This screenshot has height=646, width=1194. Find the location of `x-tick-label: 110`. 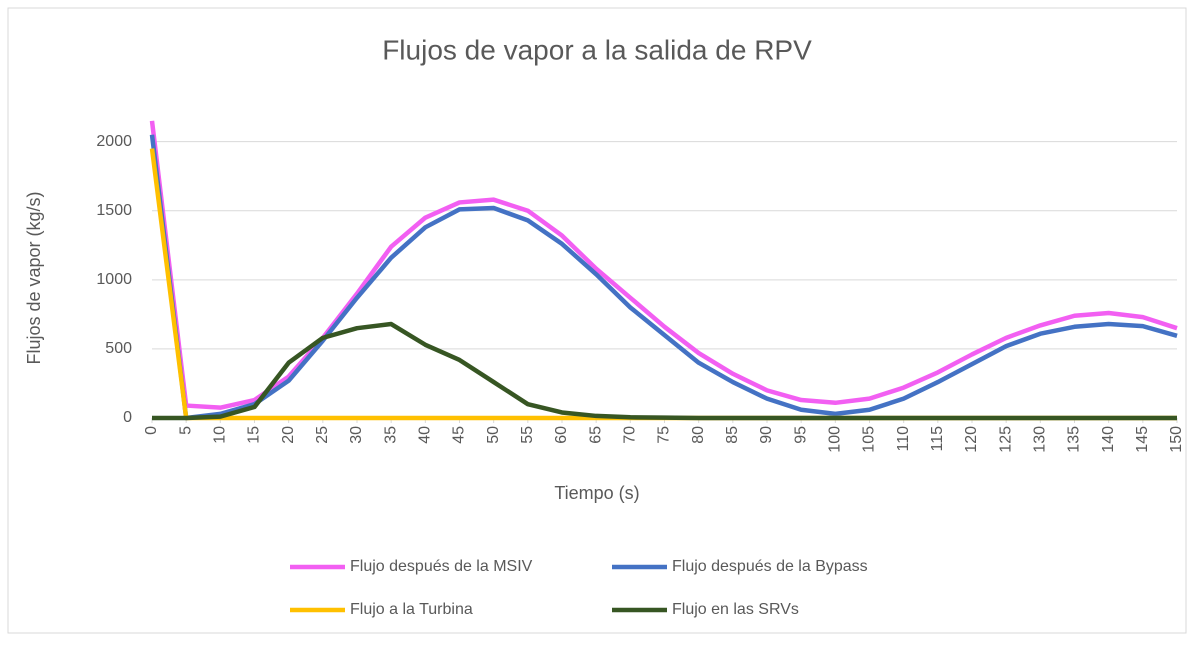

x-tick-label: 110 is located at coordinates (903, 439).